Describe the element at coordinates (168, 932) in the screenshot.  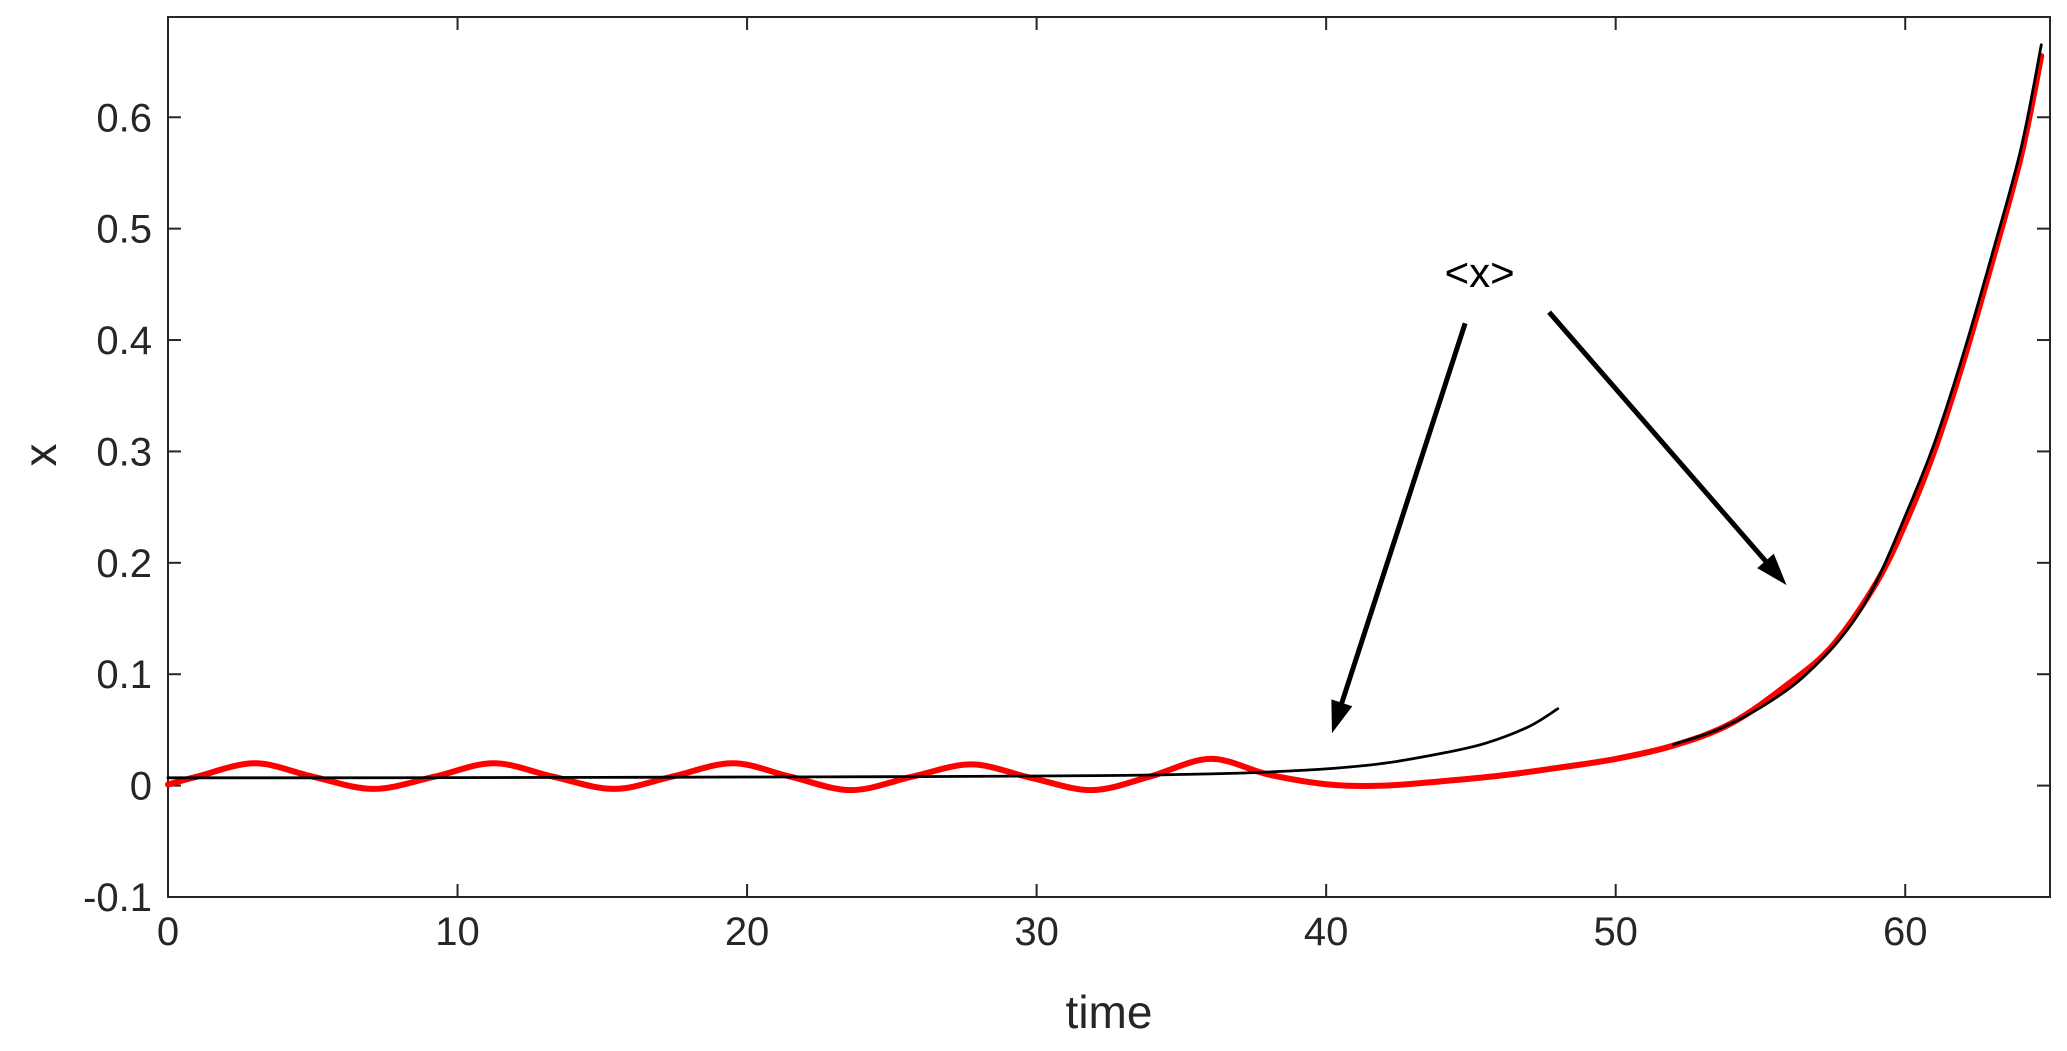
I see `x-tick-label: 0` at that location.